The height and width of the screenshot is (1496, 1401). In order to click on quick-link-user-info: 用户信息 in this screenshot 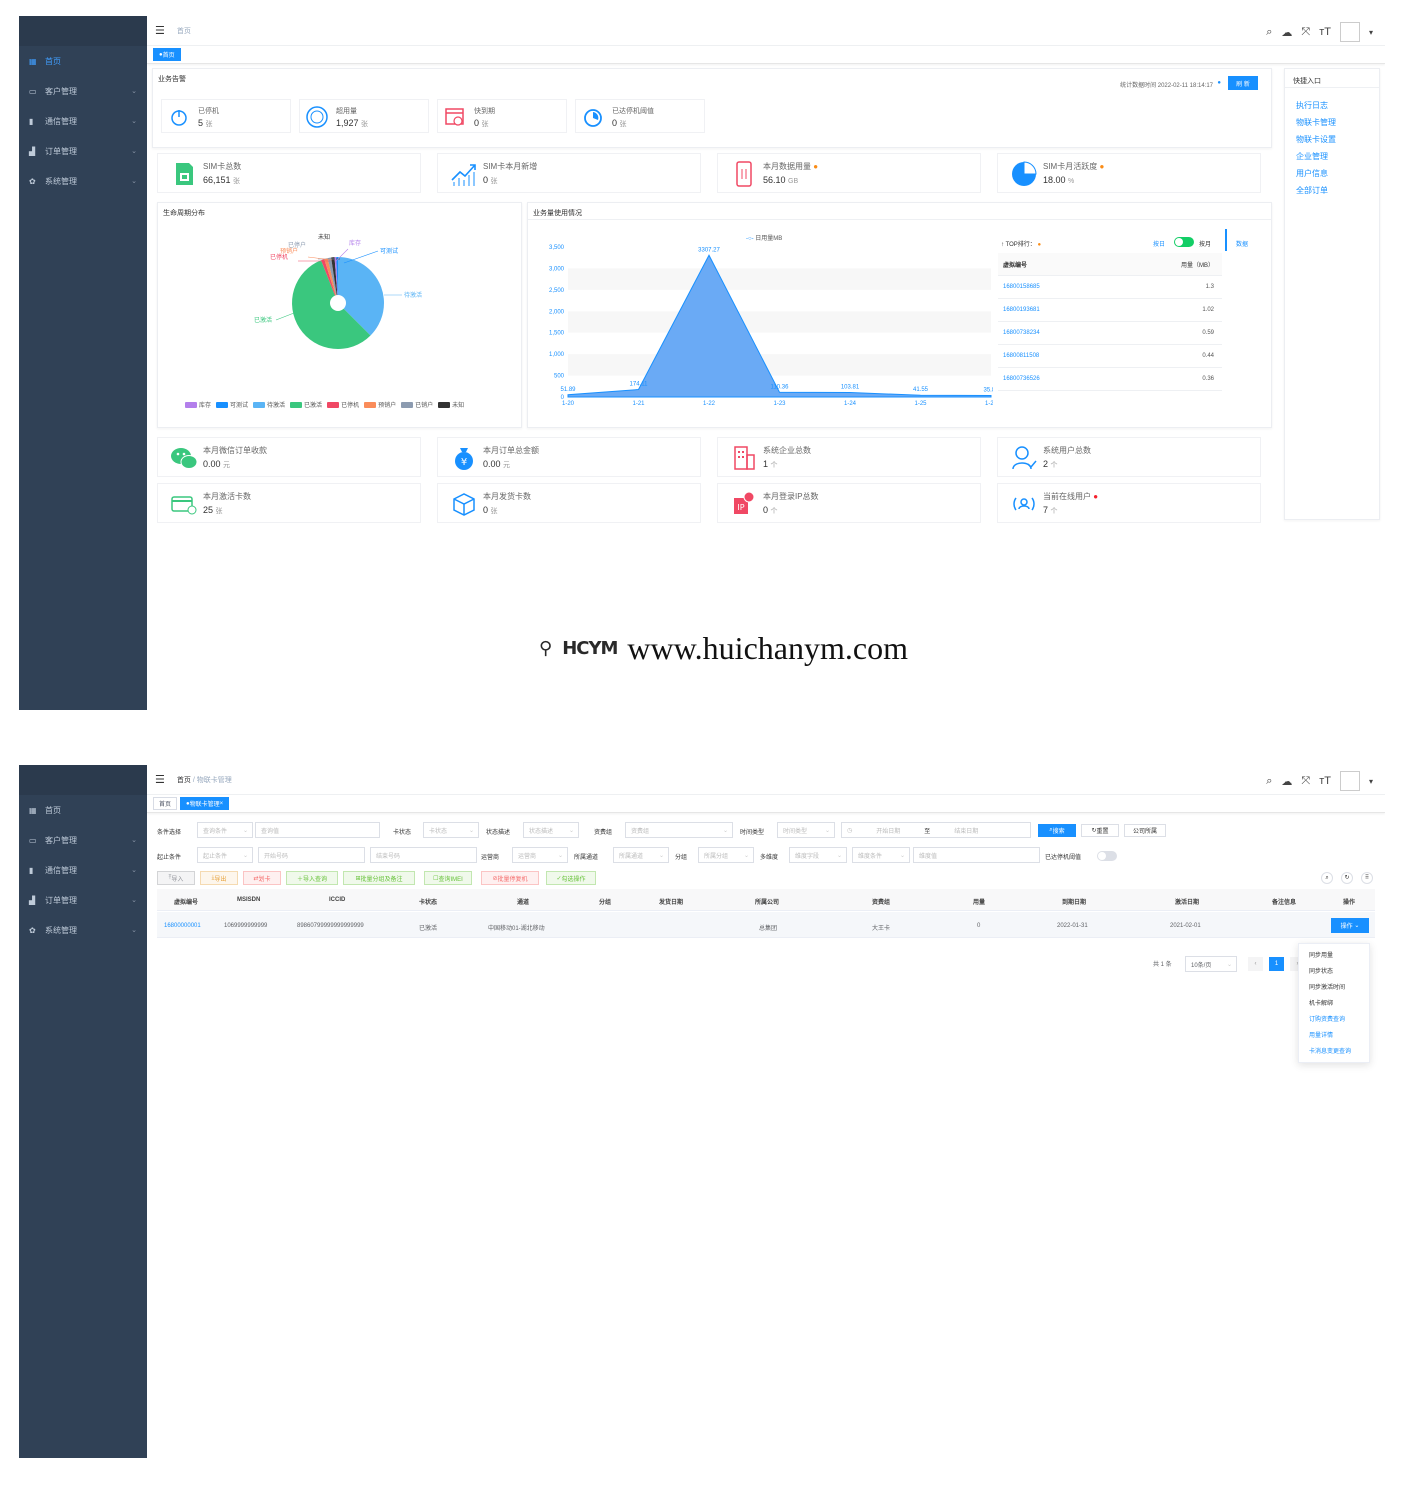, I will do `click(1312, 173)`.